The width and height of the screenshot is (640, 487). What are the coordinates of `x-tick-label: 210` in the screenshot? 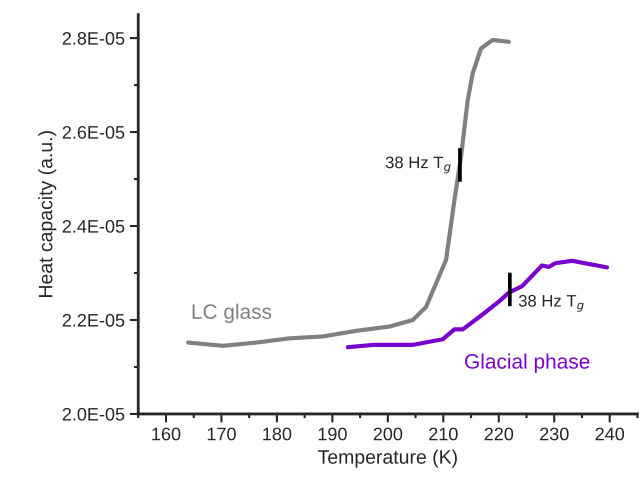 It's located at (443, 434).